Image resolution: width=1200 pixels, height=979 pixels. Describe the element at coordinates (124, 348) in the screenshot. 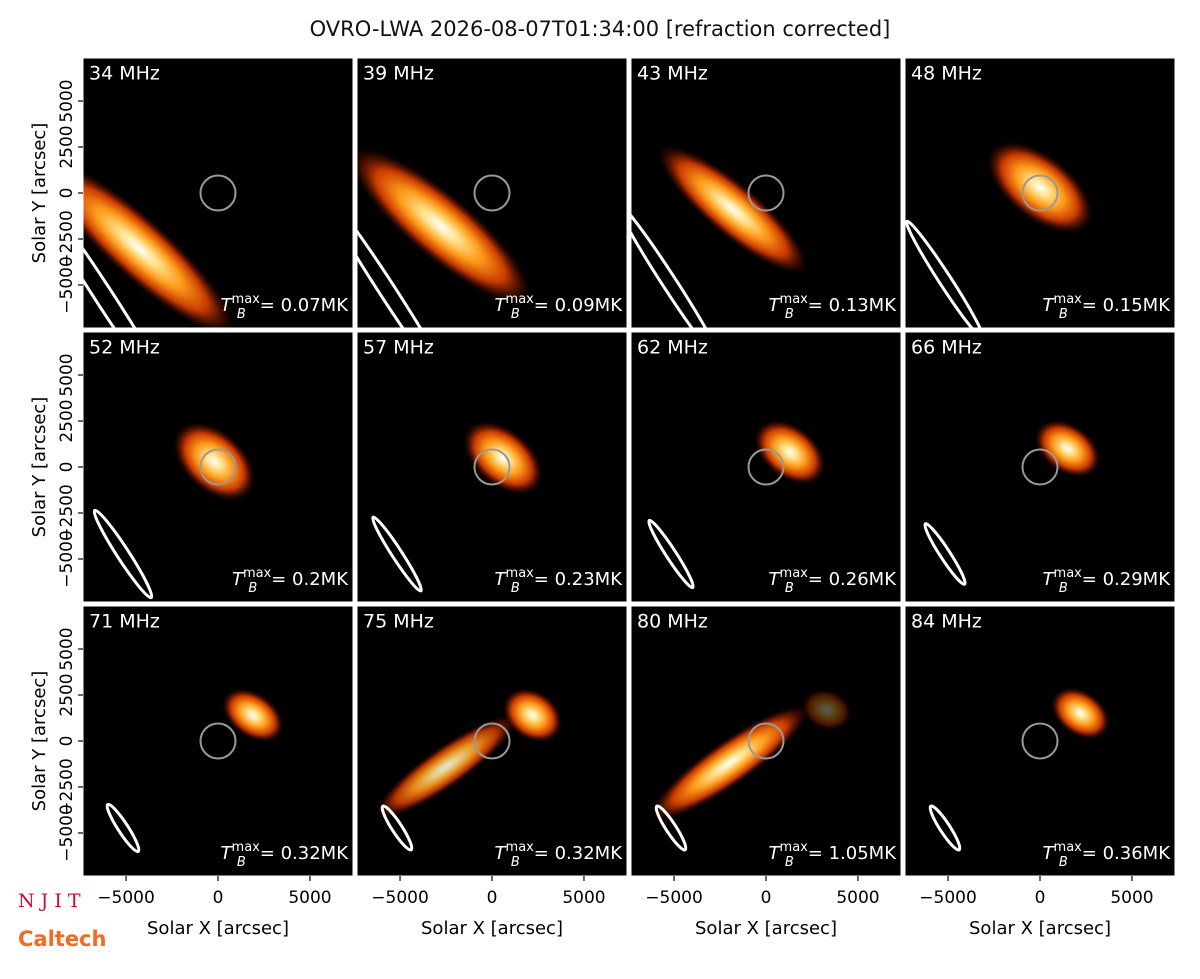

I see `frequency-label: 52 MHz` at that location.